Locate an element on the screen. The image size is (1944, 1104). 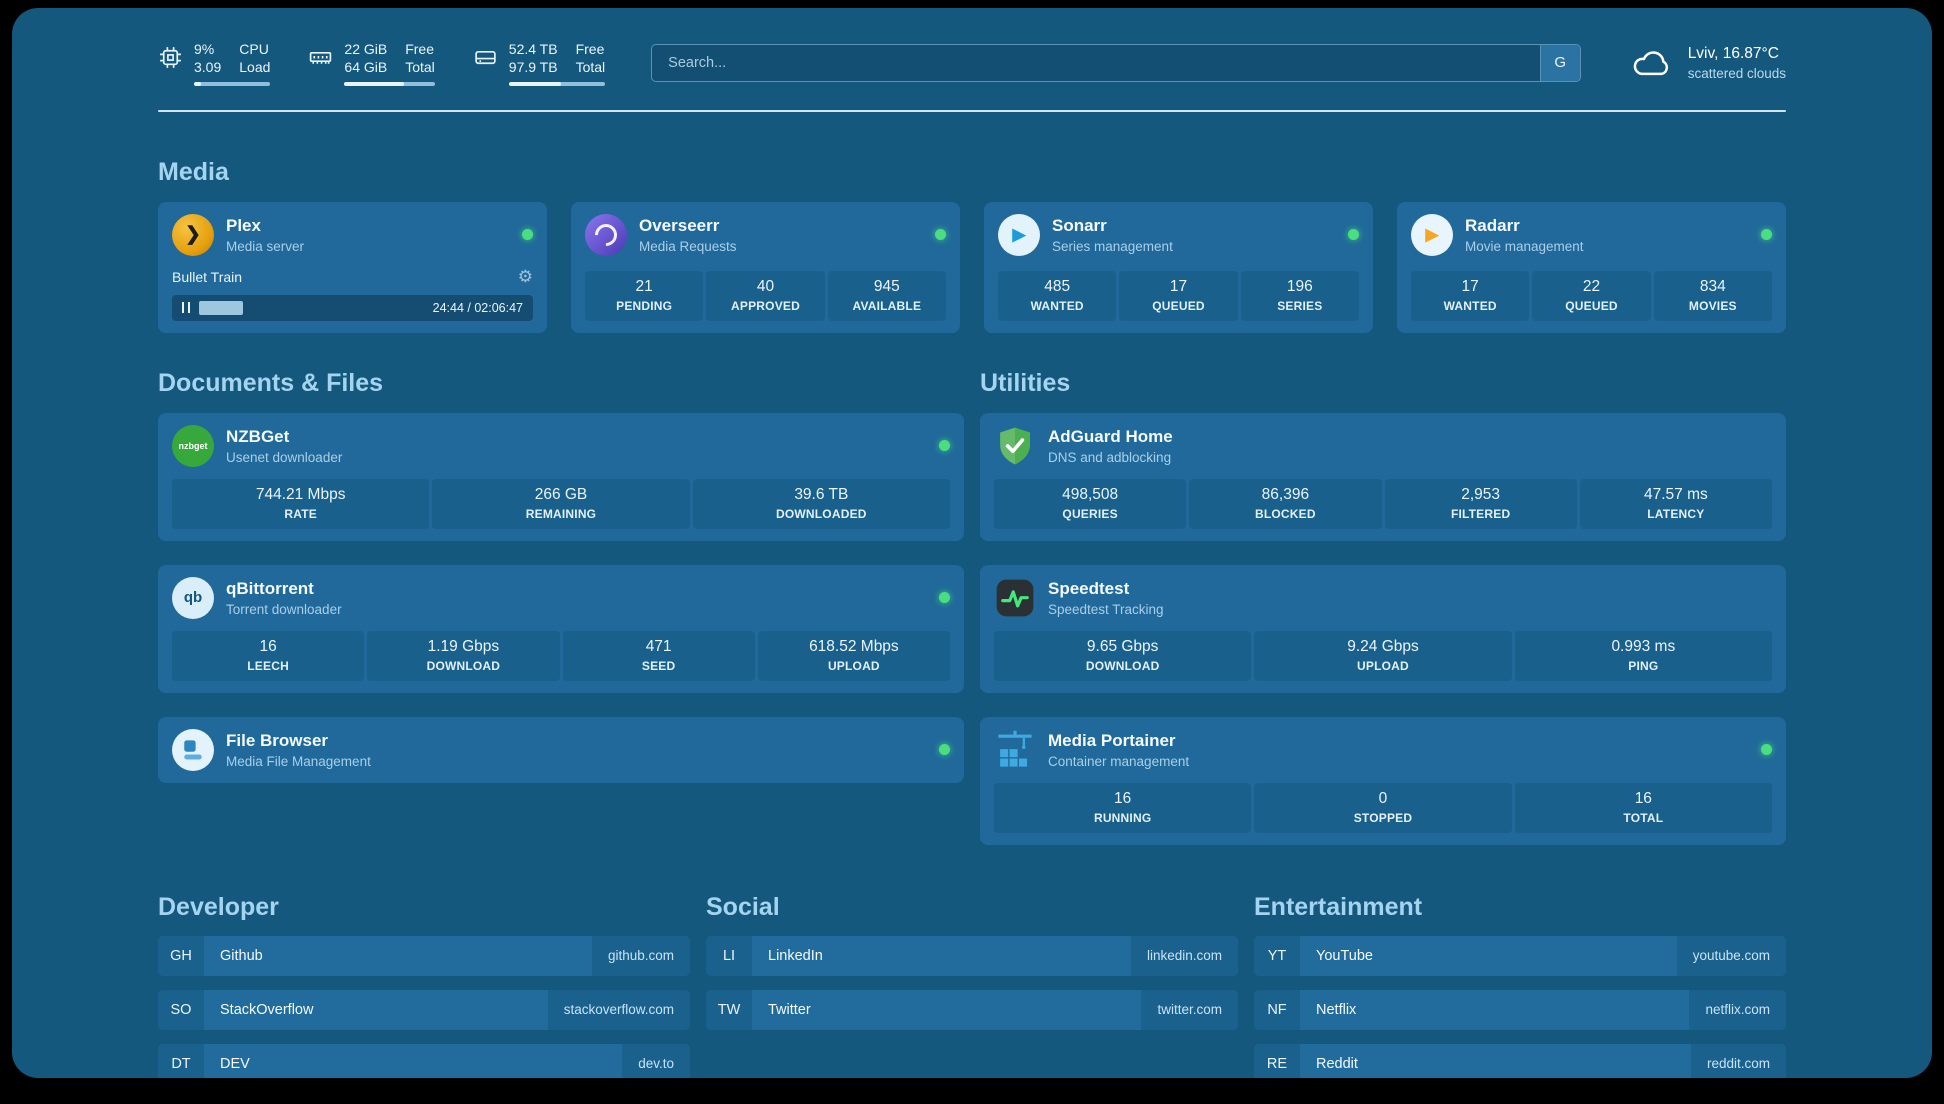
bookmark-abbr: NF is located at coordinates (1277, 1009).